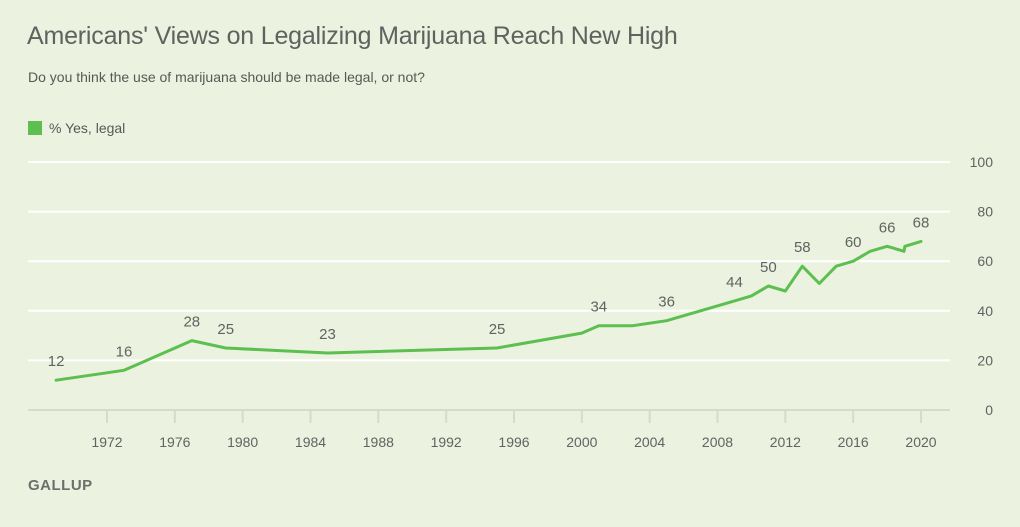 This screenshot has height=527, width=1020. I want to click on x-tick-label-1976: 1976, so click(174, 442).